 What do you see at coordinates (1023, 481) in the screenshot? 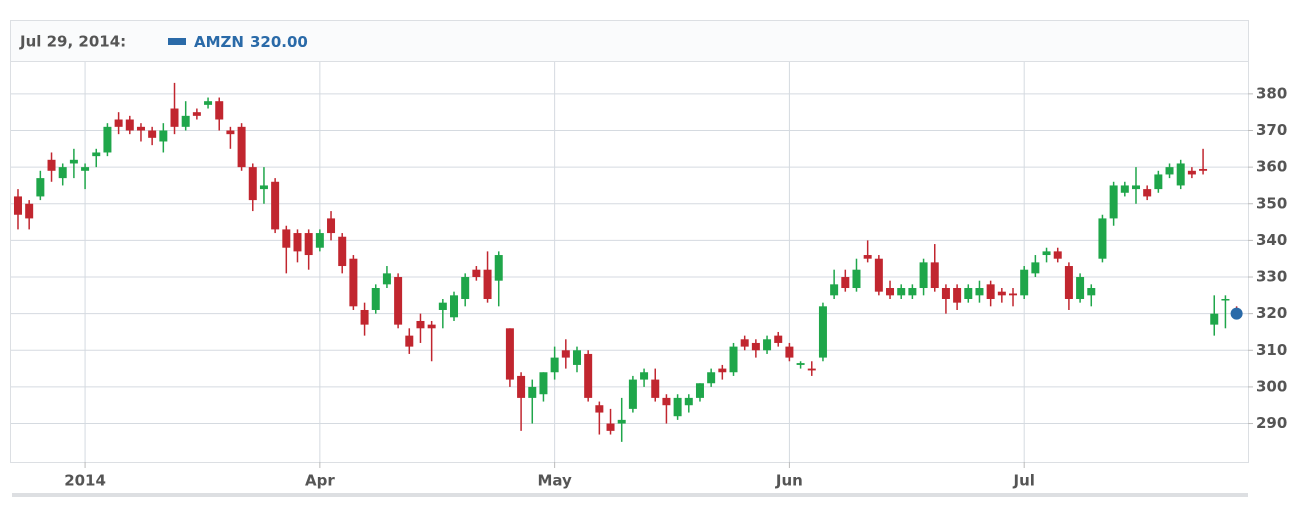
I see `x-tick-label: Jul` at bounding box center [1023, 481].